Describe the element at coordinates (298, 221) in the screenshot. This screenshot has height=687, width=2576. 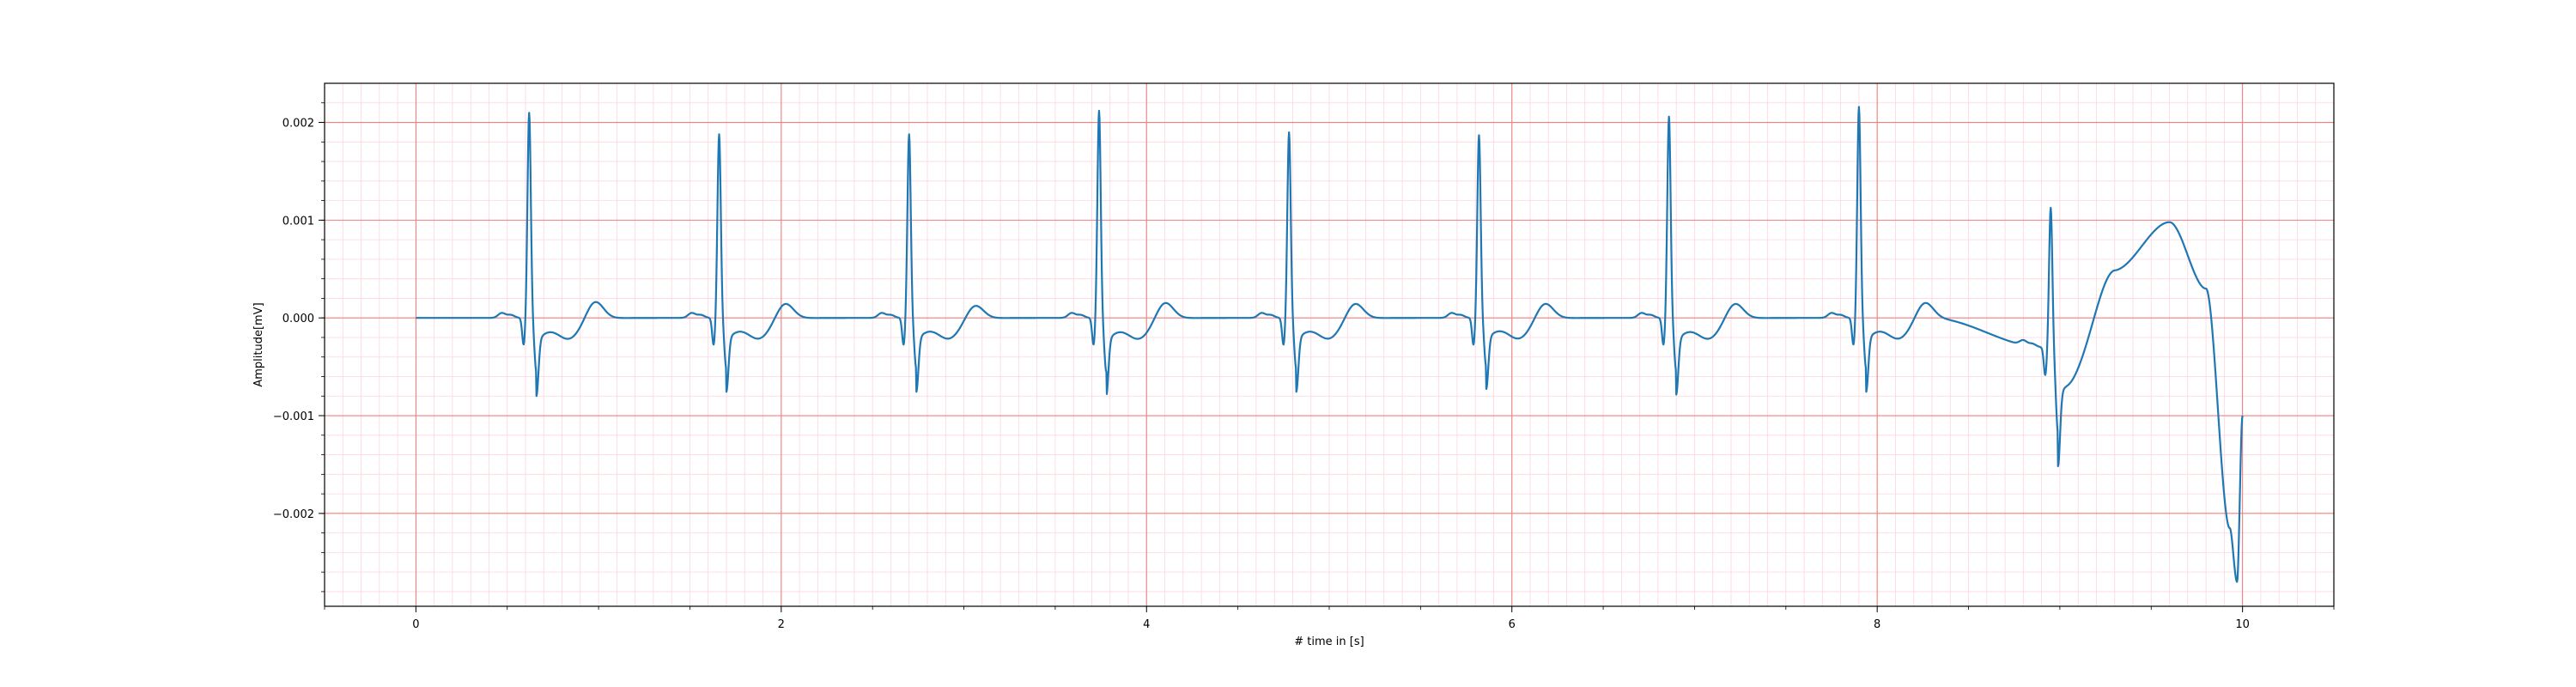
I see `y-tick-label: 0.001` at that location.